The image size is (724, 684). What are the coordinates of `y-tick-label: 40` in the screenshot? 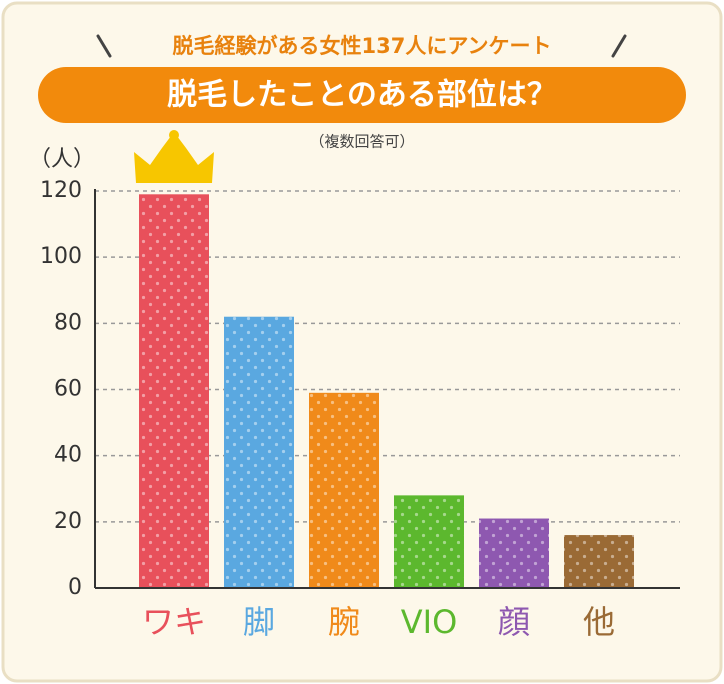 It's located at (68, 455).